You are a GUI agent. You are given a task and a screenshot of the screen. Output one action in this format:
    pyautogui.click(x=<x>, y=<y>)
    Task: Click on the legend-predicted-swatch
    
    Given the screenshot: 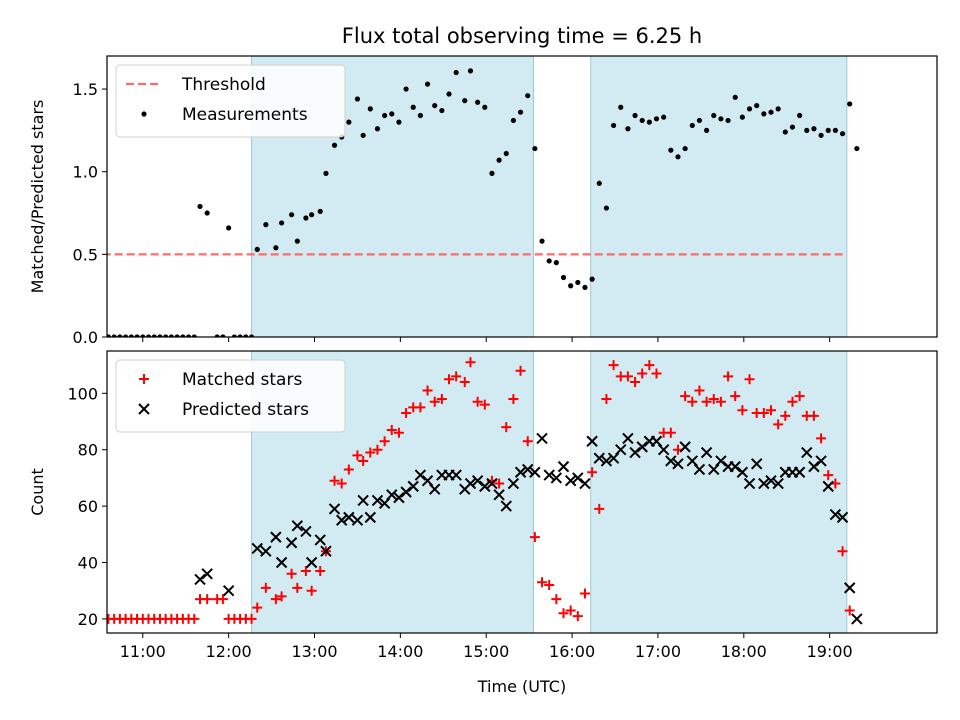 What is the action you would take?
    pyautogui.click(x=144, y=409)
    